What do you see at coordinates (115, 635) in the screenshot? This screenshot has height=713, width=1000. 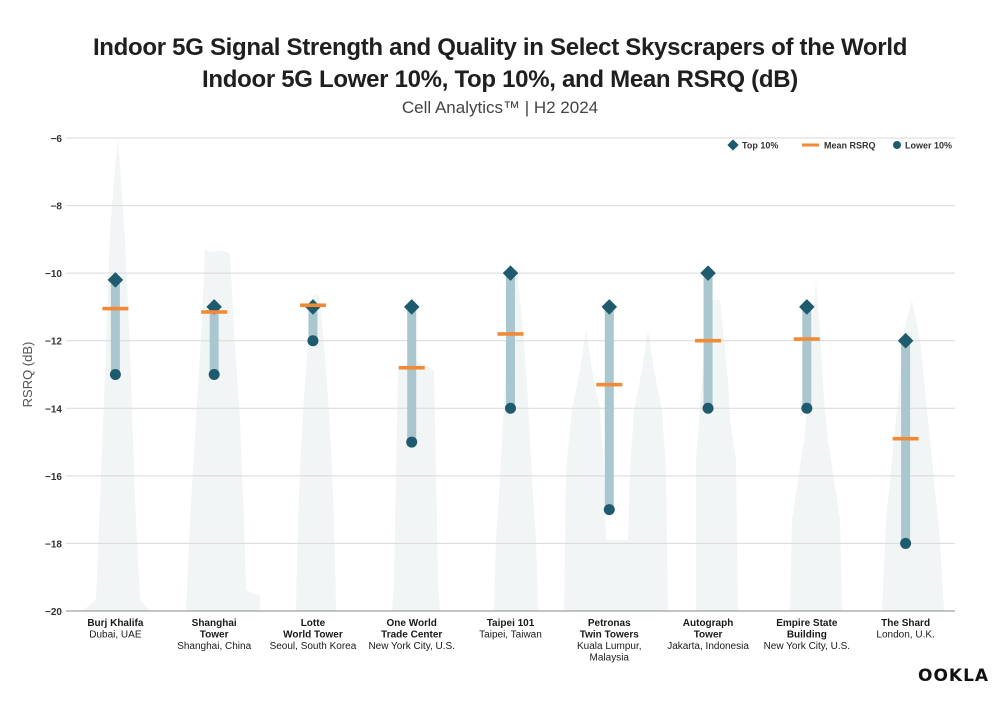 I see `x-tick-sublabel: Dubai, UAE` at bounding box center [115, 635].